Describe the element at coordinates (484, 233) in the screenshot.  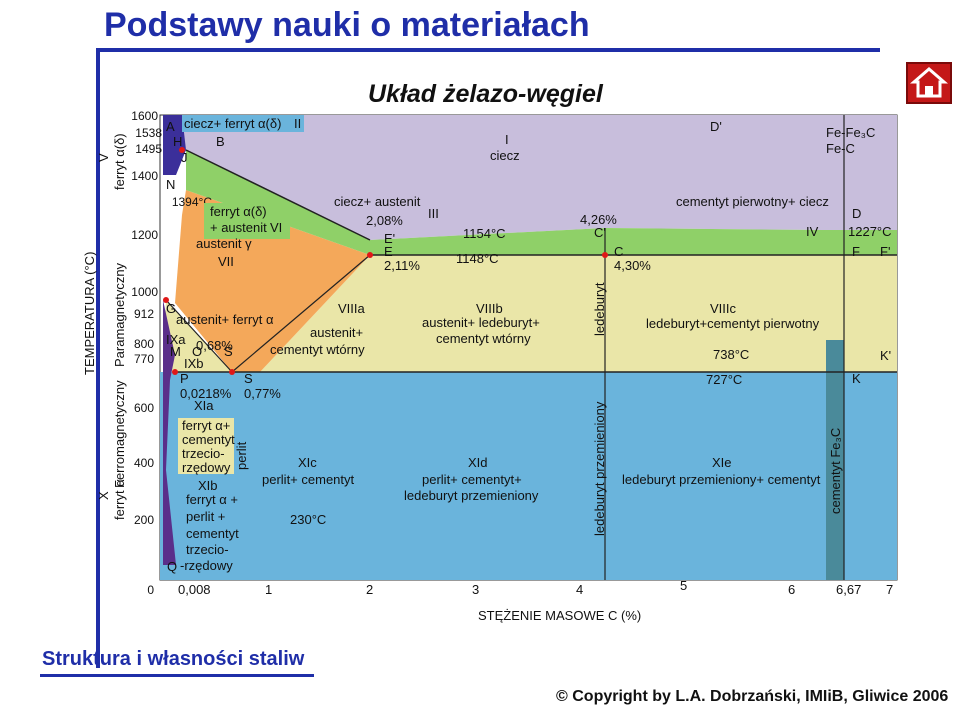
I see `value-1154: 1154°C` at that location.